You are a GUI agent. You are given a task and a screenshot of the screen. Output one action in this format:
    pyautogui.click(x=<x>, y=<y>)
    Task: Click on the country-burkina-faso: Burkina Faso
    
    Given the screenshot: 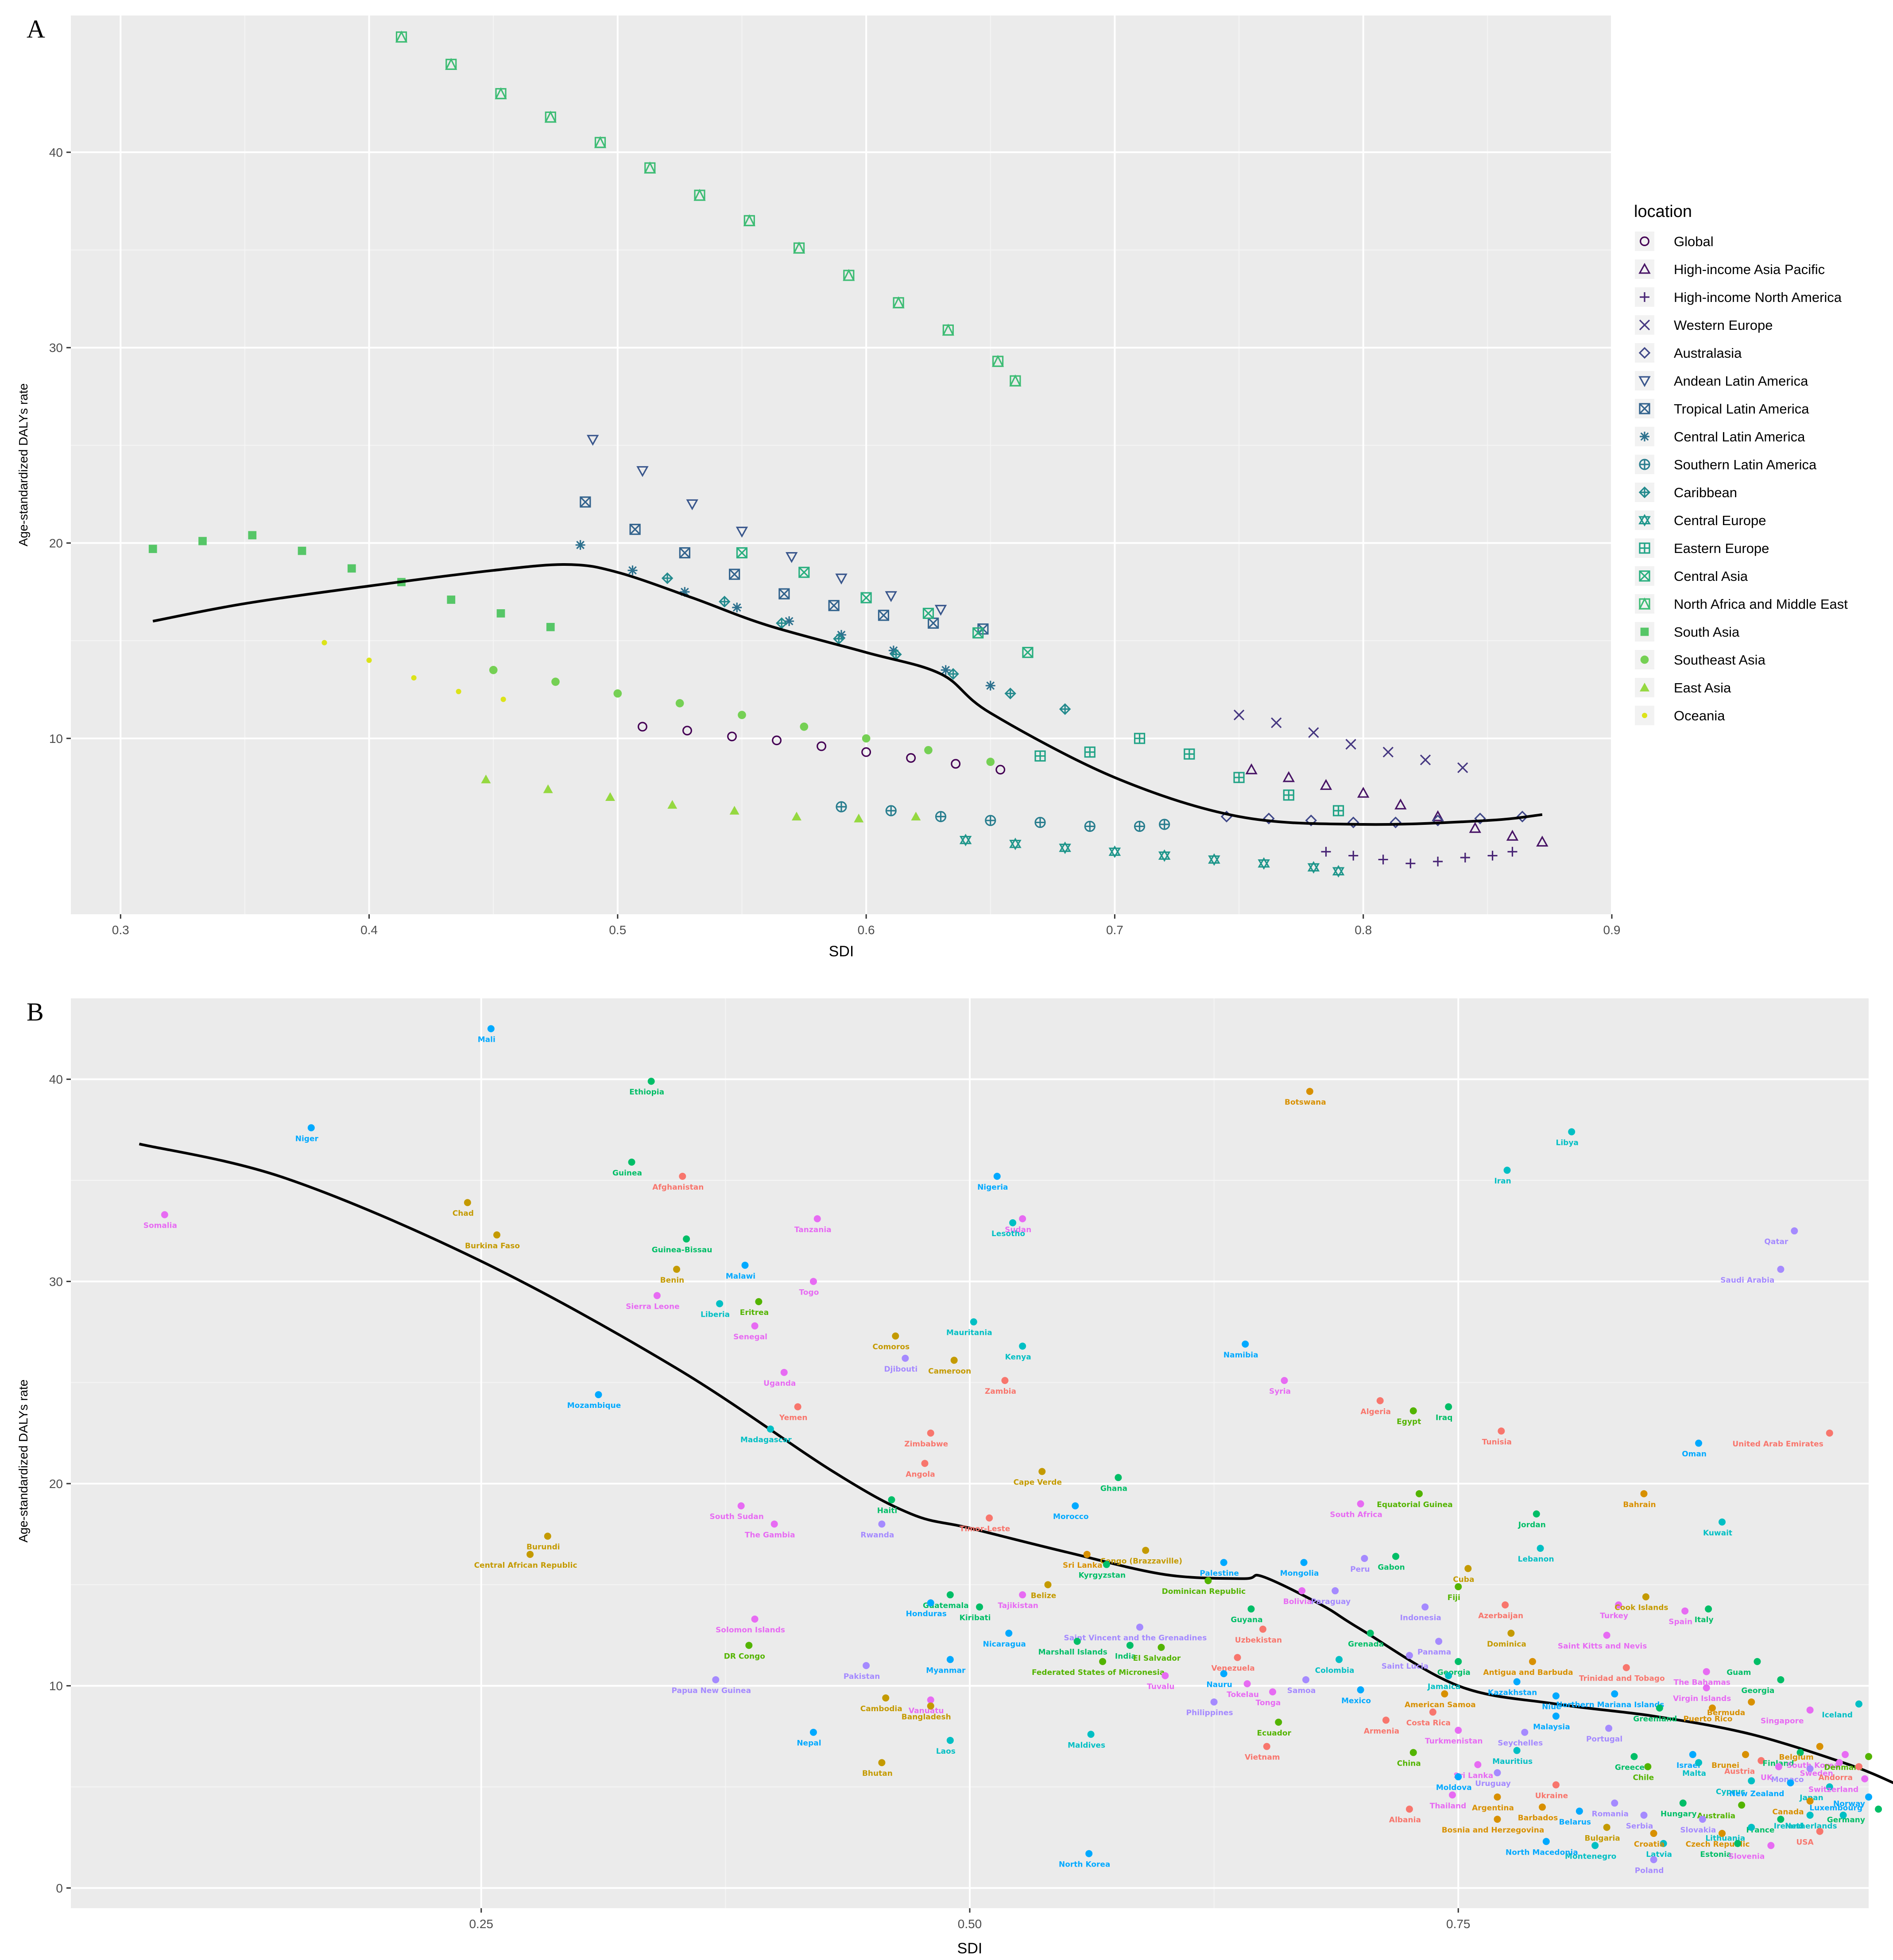 What is the action you would take?
    pyautogui.click(x=493, y=1240)
    